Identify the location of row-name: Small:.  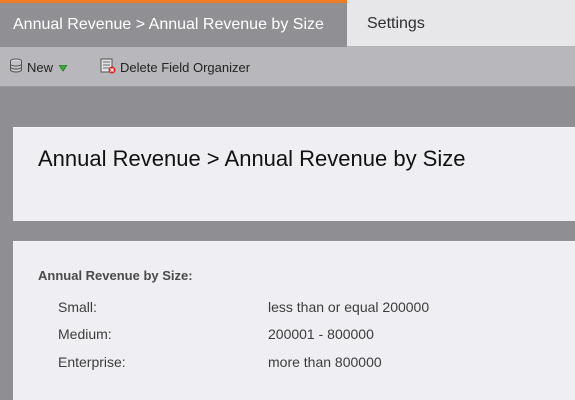
(77, 307).